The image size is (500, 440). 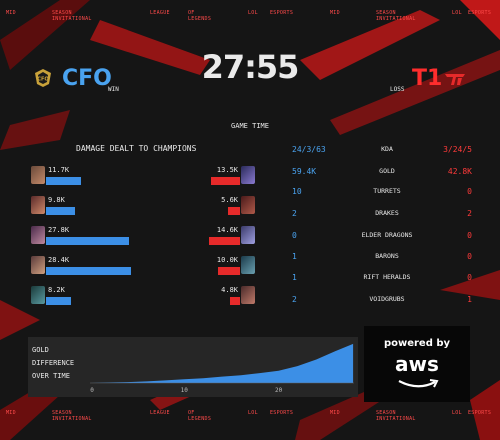 What do you see at coordinates (427, 78) in the screenshot?
I see `right-team-name: T1` at bounding box center [427, 78].